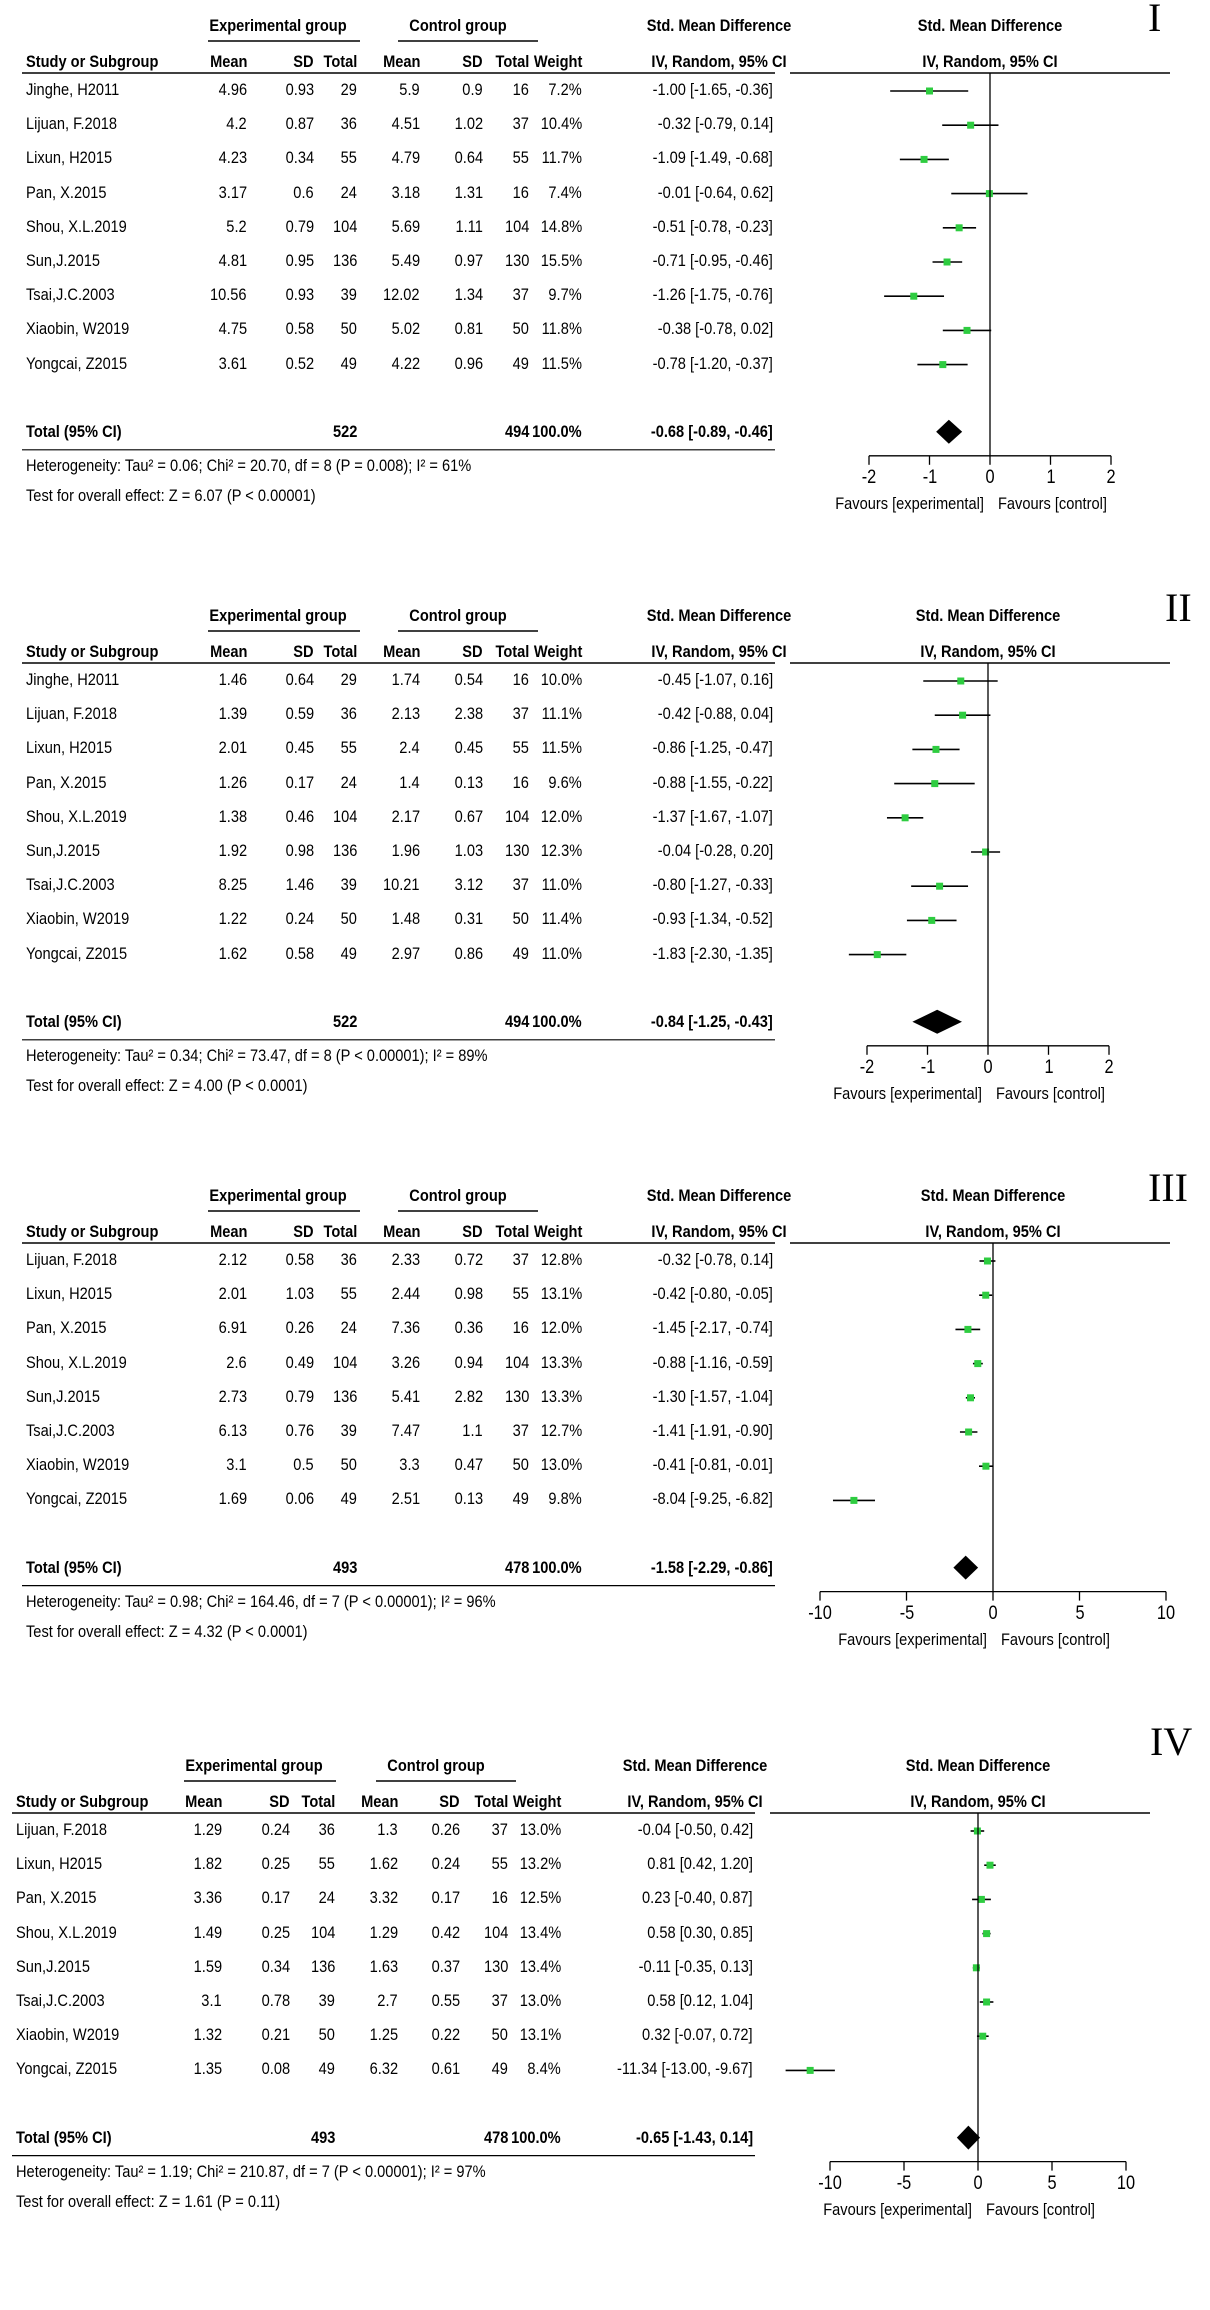 The width and height of the screenshot is (1210, 2310). Describe the element at coordinates (70, 1431) in the screenshot. I see `study-name: Tsai,J.C.2003` at that location.